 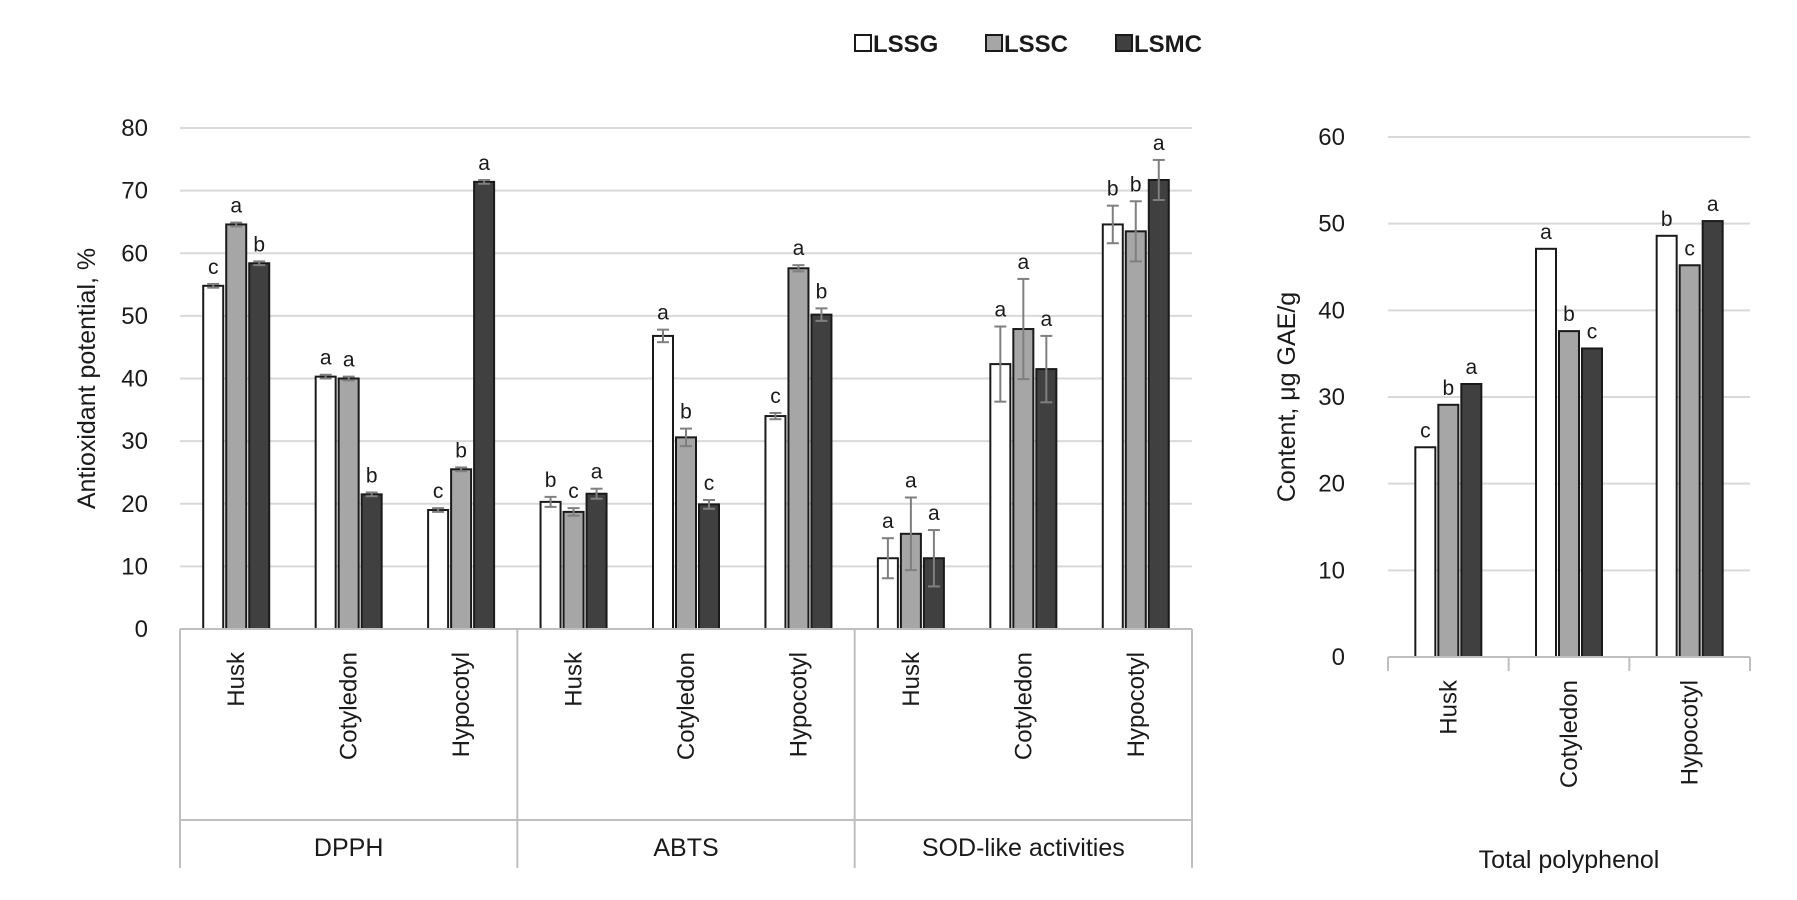 I want to click on left-sig-label-lssc-5: a, so click(x=799, y=248).